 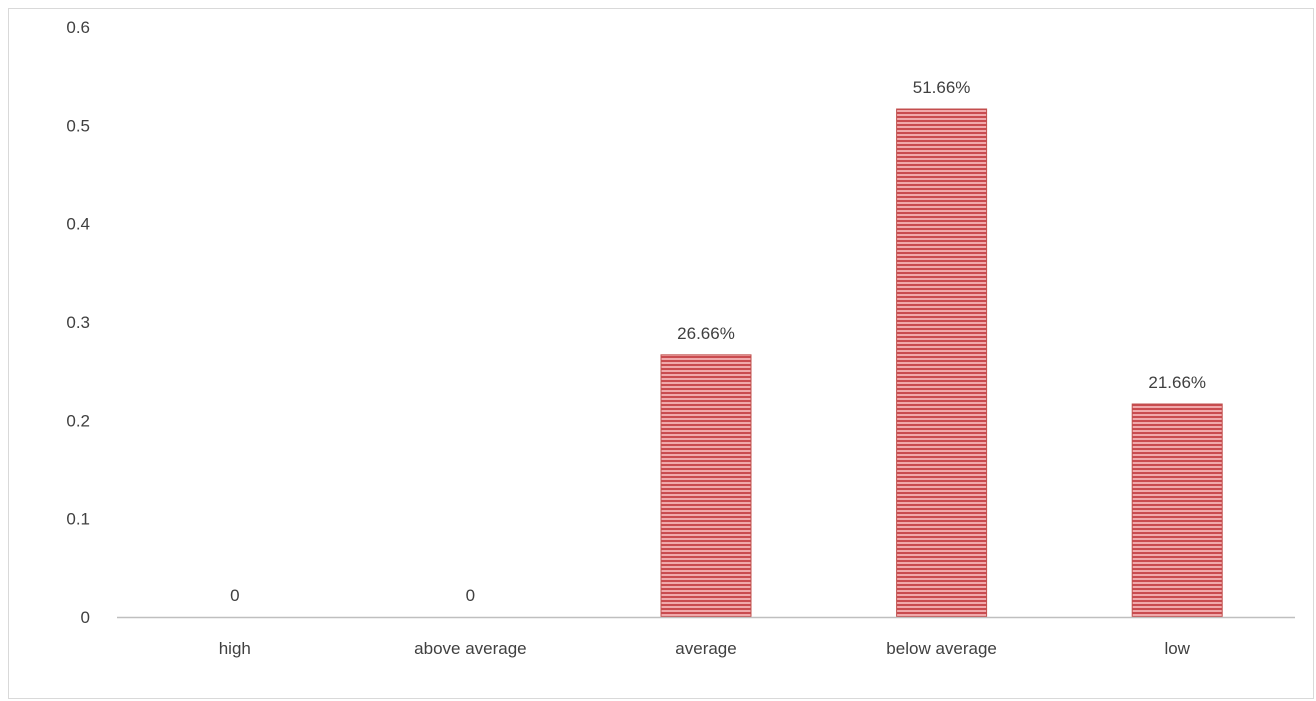 I want to click on y-tick-label: 0.5, so click(x=78, y=125).